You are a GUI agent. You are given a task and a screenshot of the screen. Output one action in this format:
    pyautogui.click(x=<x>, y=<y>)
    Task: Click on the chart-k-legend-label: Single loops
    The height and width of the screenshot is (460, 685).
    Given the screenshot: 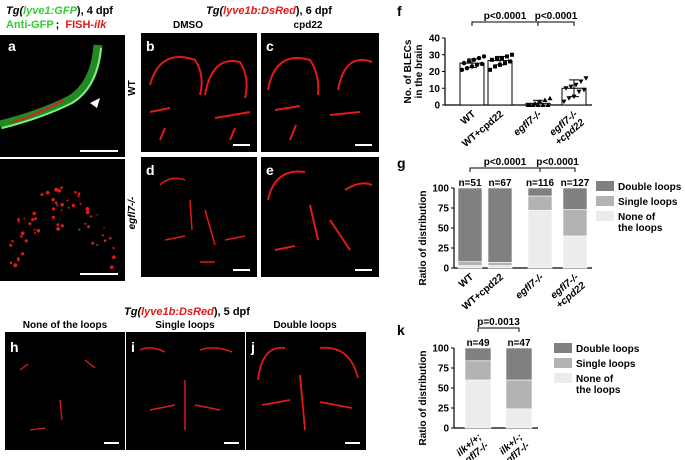 What is the action you would take?
    pyautogui.click(x=606, y=364)
    